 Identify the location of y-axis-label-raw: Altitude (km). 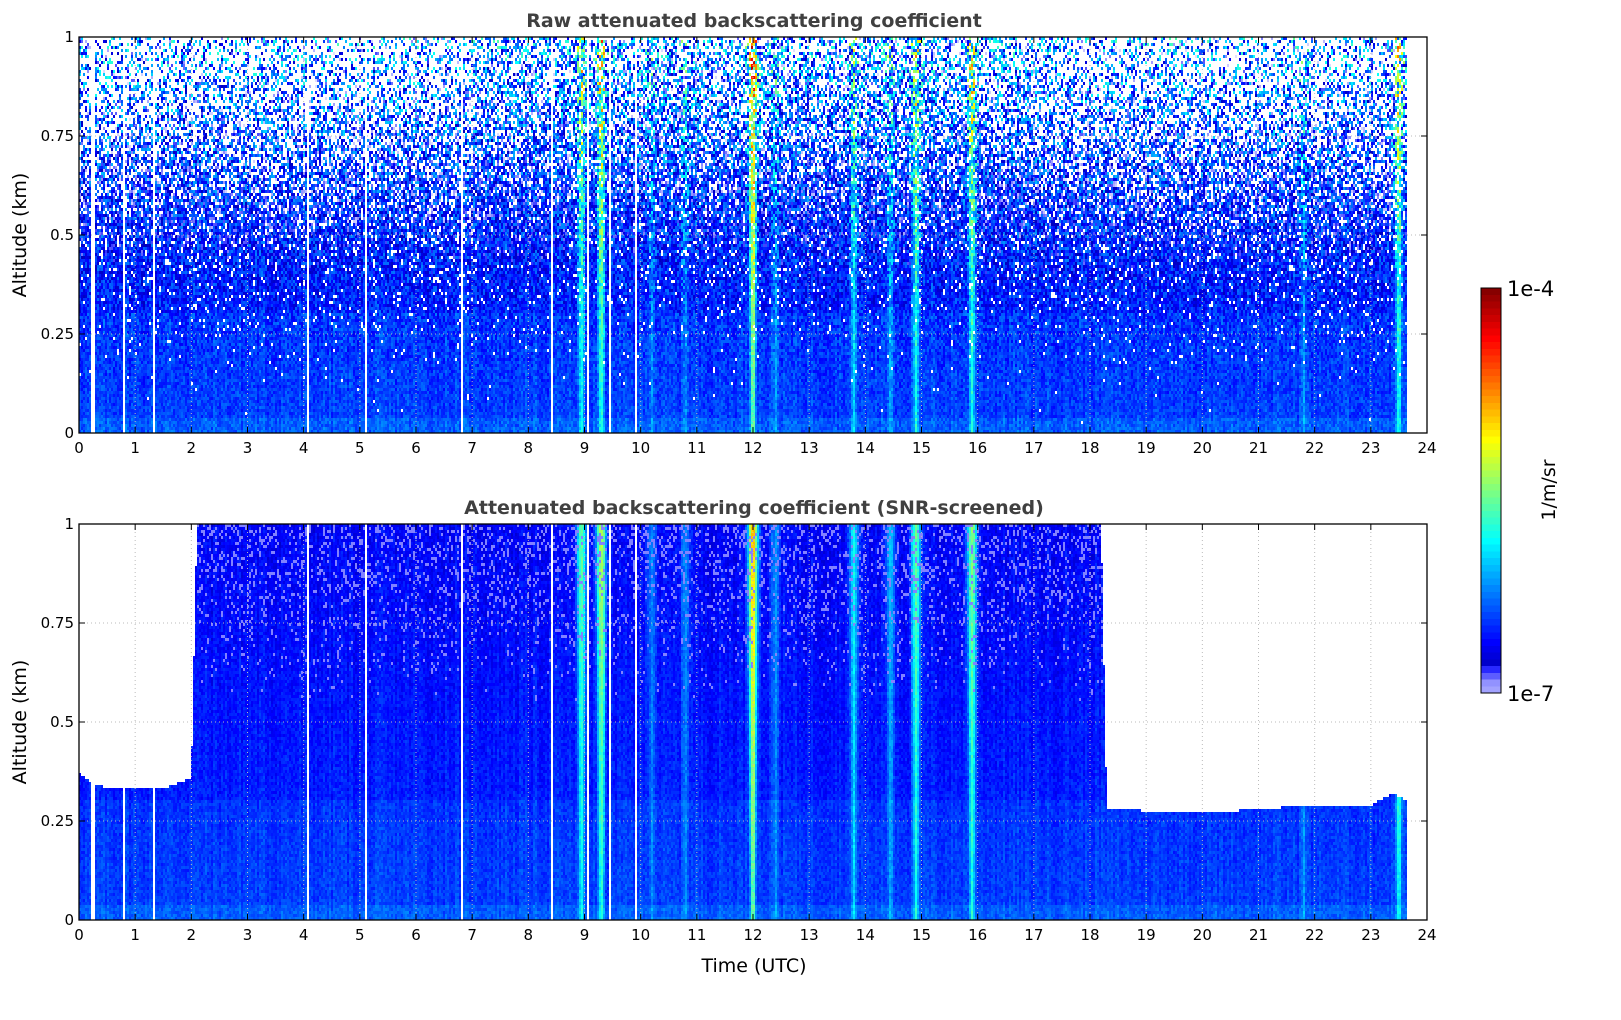
(20, 235).